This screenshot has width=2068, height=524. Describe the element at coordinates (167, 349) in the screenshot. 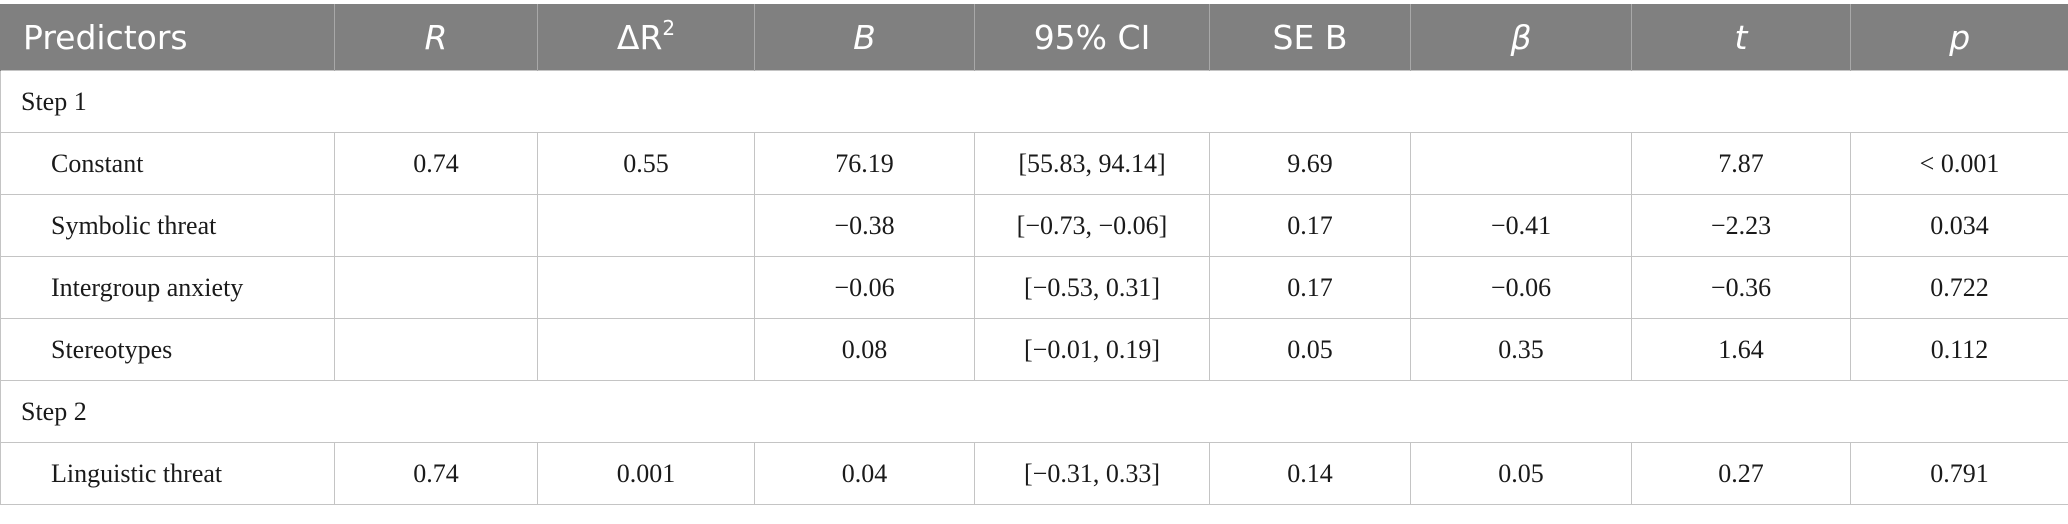

I see `cell-predictor: Stereotypes` at that location.